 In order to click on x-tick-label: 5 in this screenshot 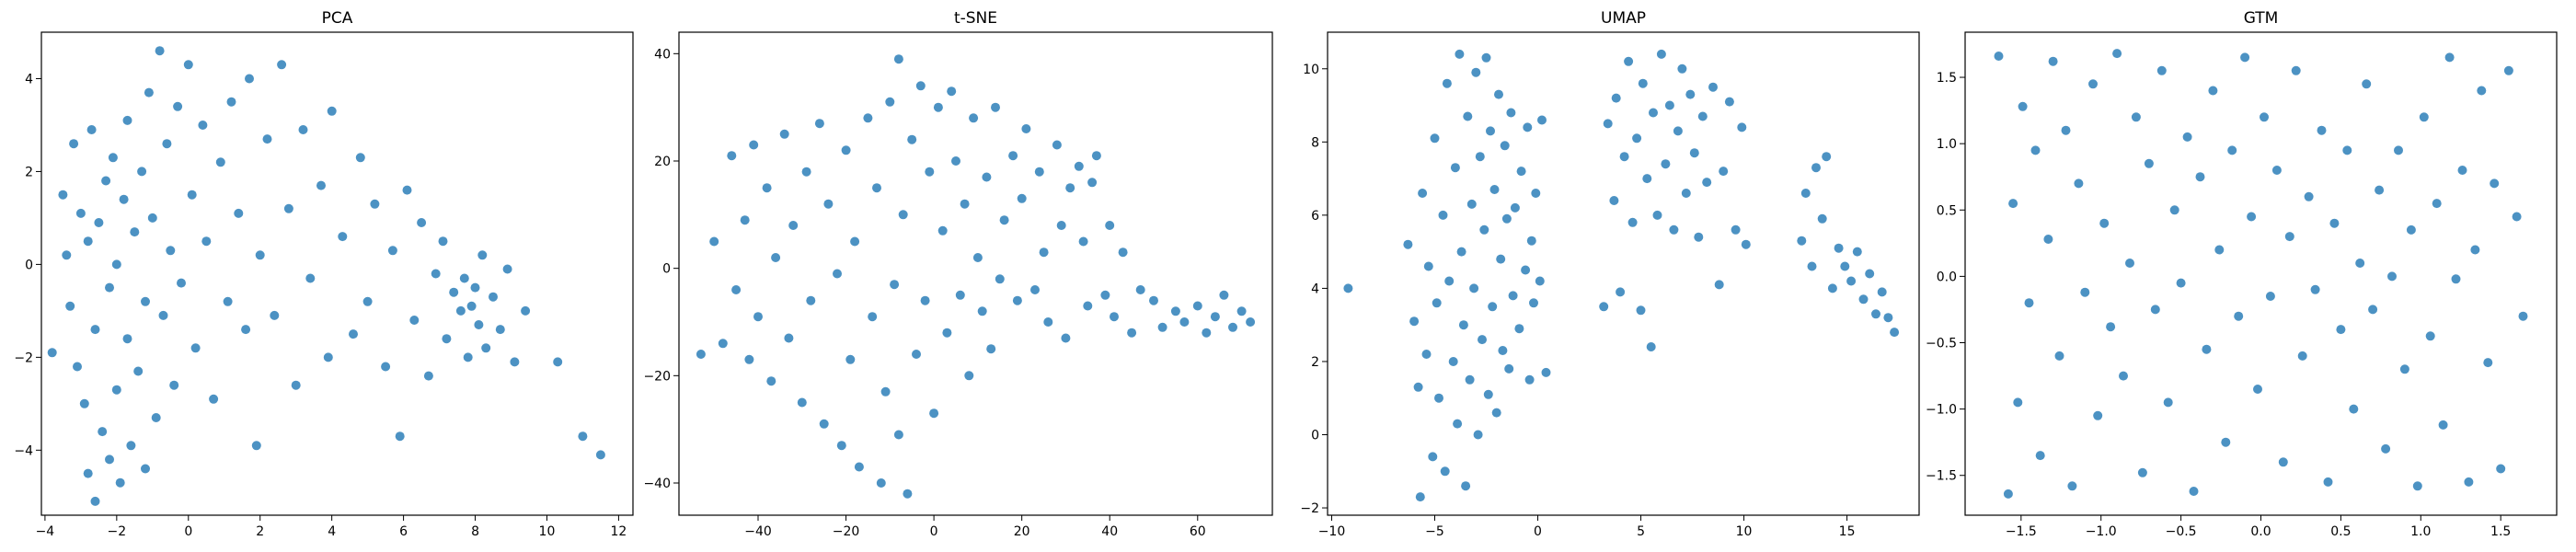, I will do `click(1641, 531)`.